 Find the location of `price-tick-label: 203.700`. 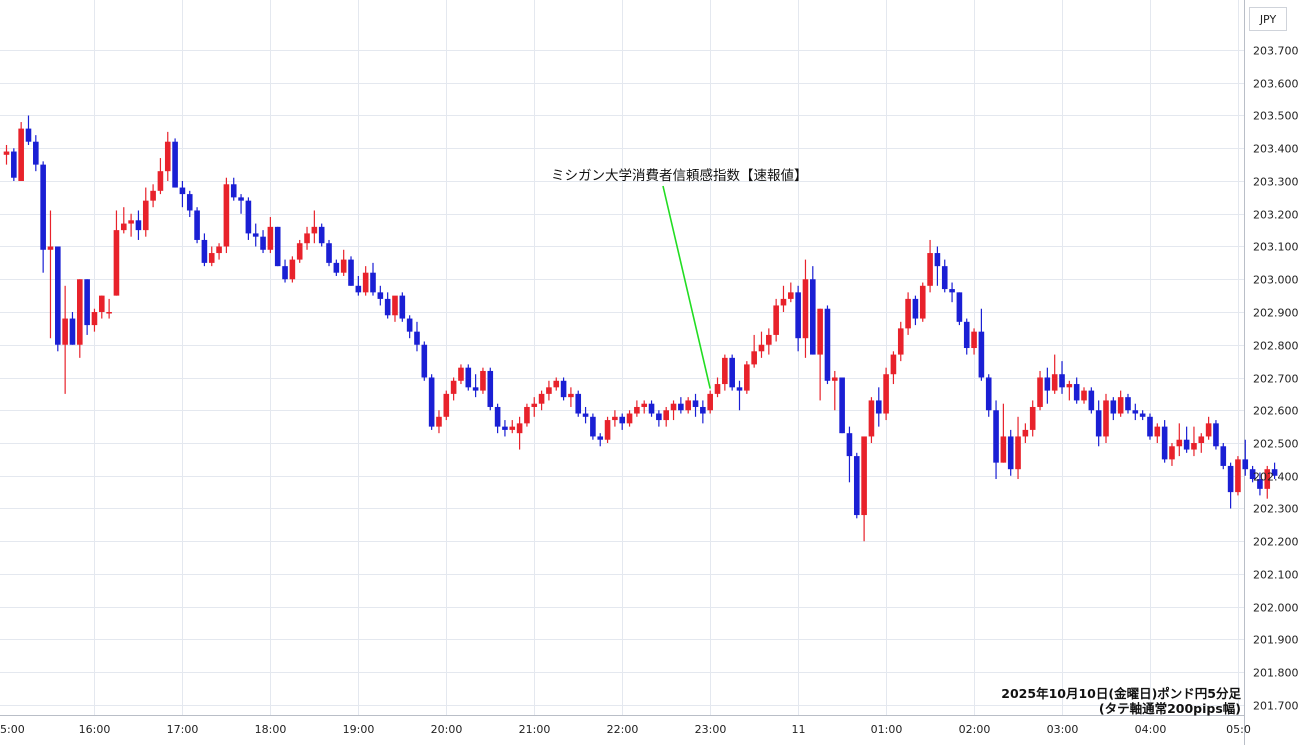

price-tick-label: 203.700 is located at coordinates (1276, 51).